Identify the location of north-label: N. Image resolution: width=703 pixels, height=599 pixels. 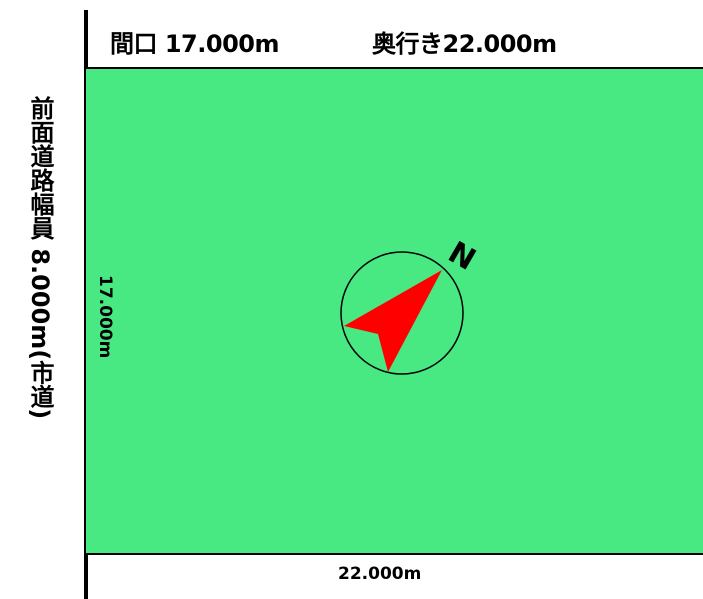
(461, 256).